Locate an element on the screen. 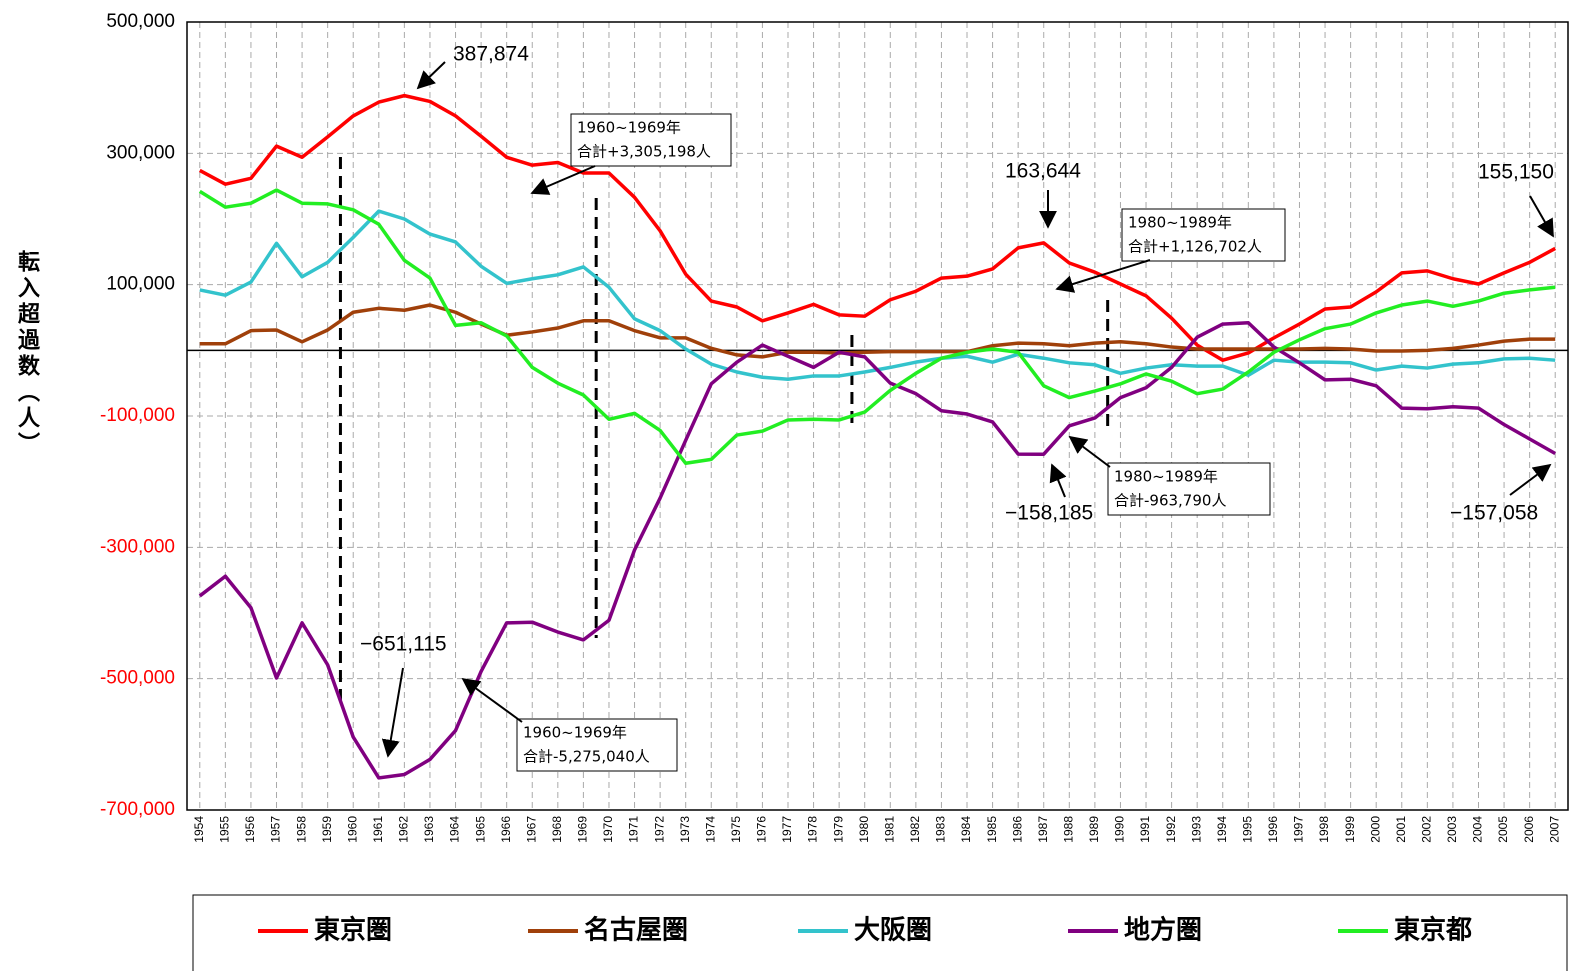  x-tick-label: 1984 is located at coordinates (966, 829).